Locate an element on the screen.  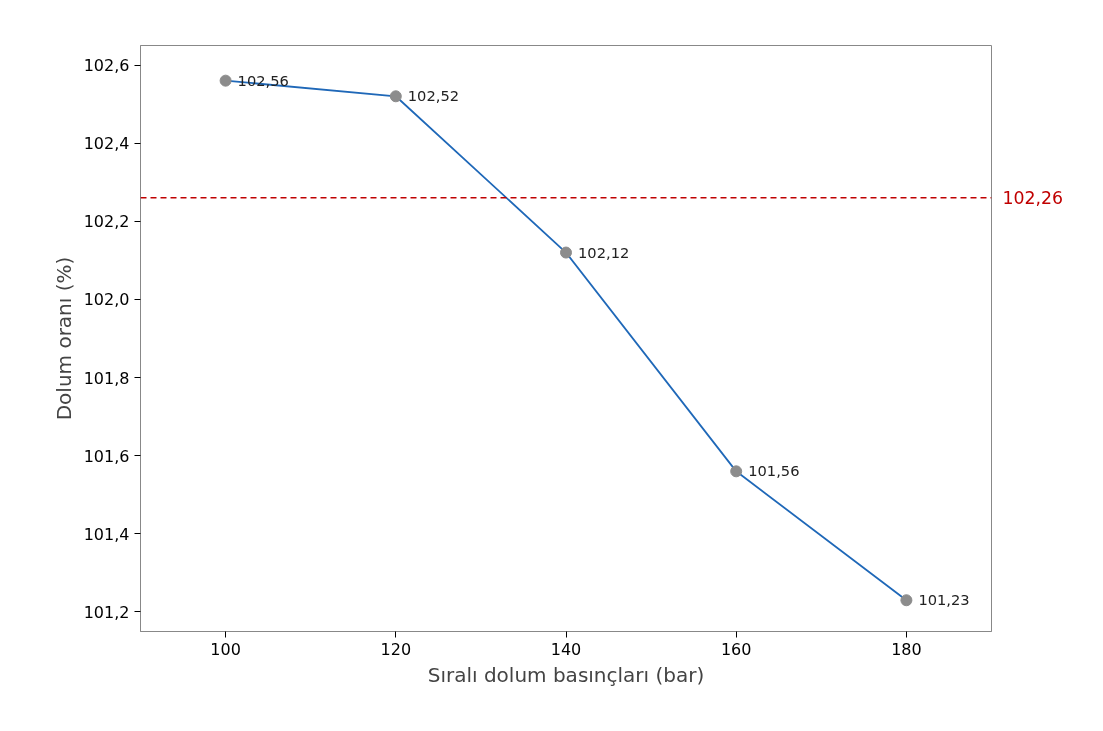
data-label: 101,56 is located at coordinates (774, 471).